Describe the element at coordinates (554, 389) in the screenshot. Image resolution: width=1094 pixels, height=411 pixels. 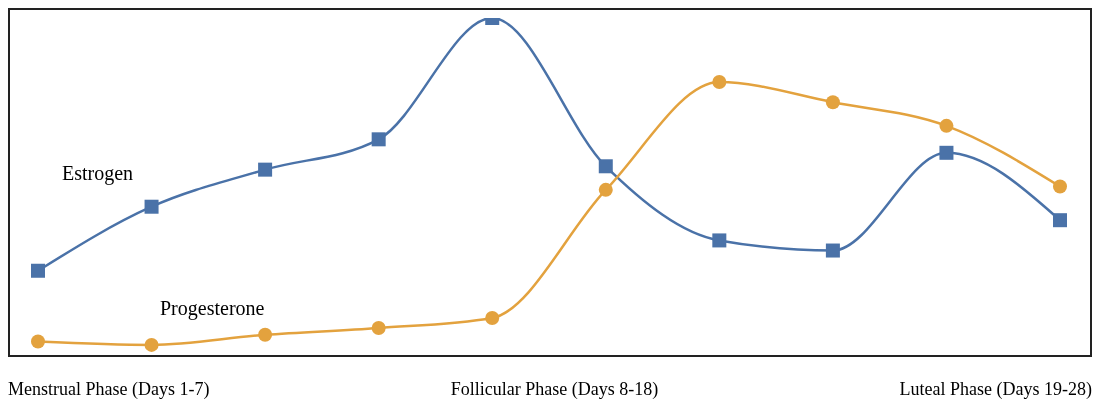
I see `text: Follicular Phase (Days 8-18)` at that location.